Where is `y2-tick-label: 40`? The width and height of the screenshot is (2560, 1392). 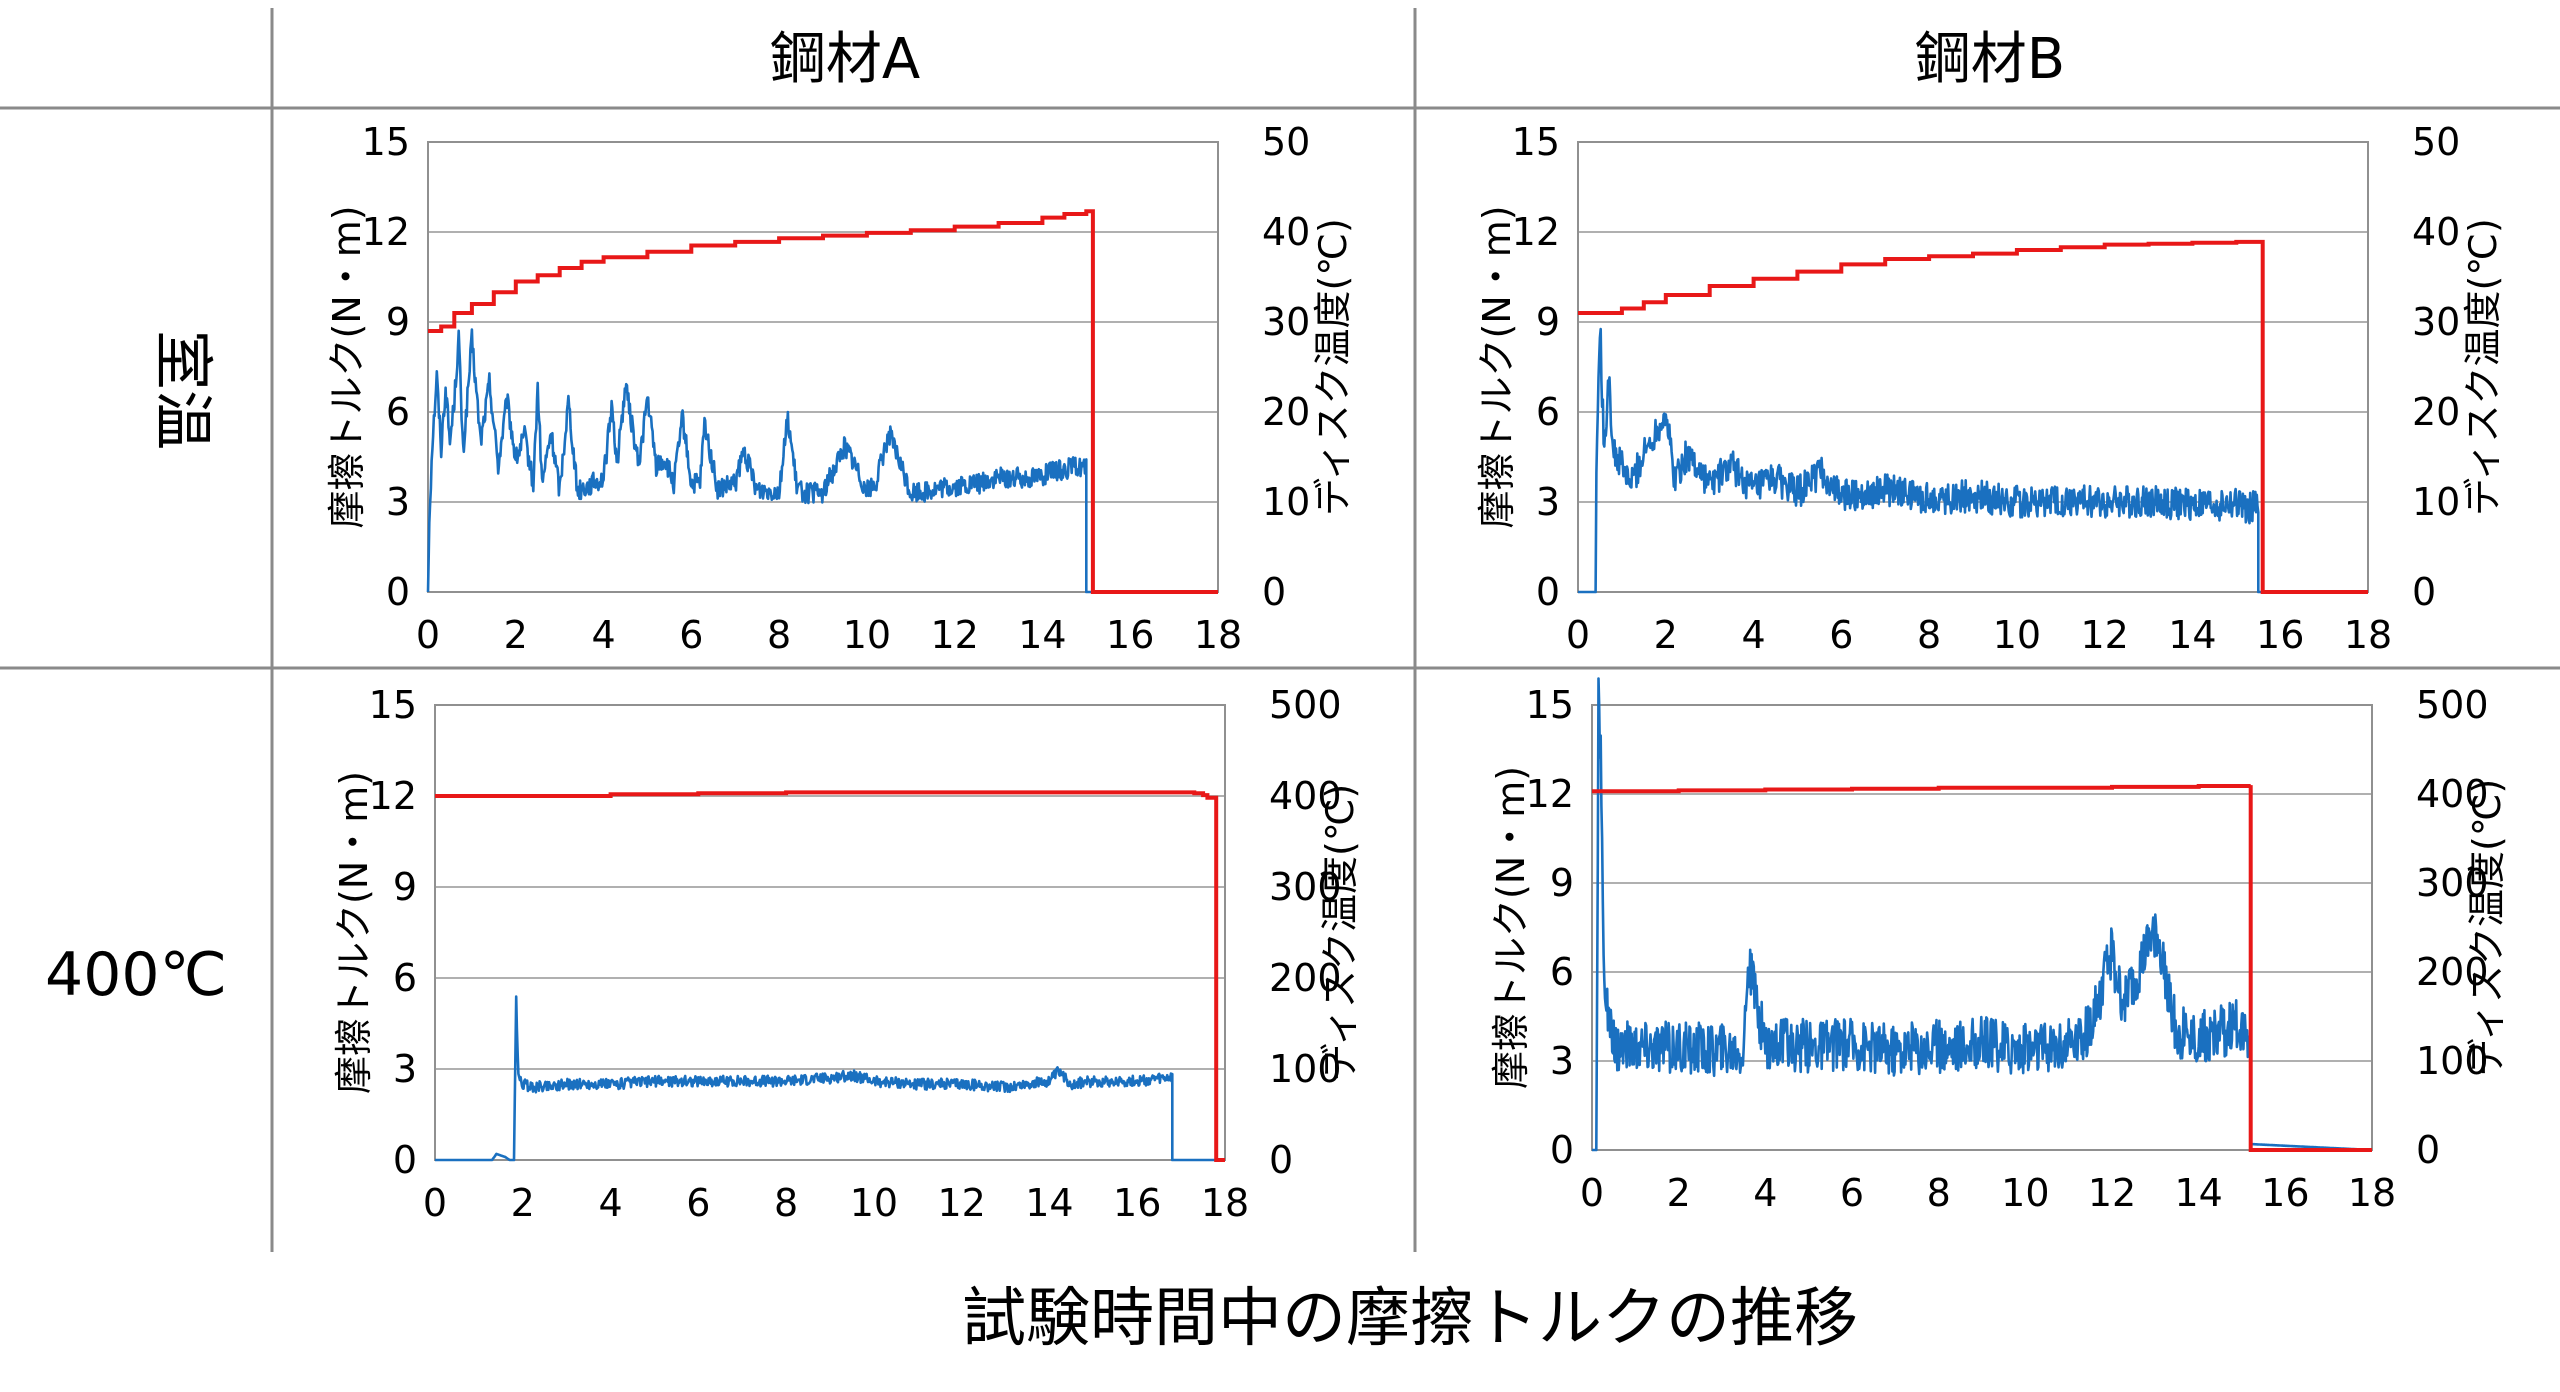 y2-tick-label: 40 is located at coordinates (2436, 232).